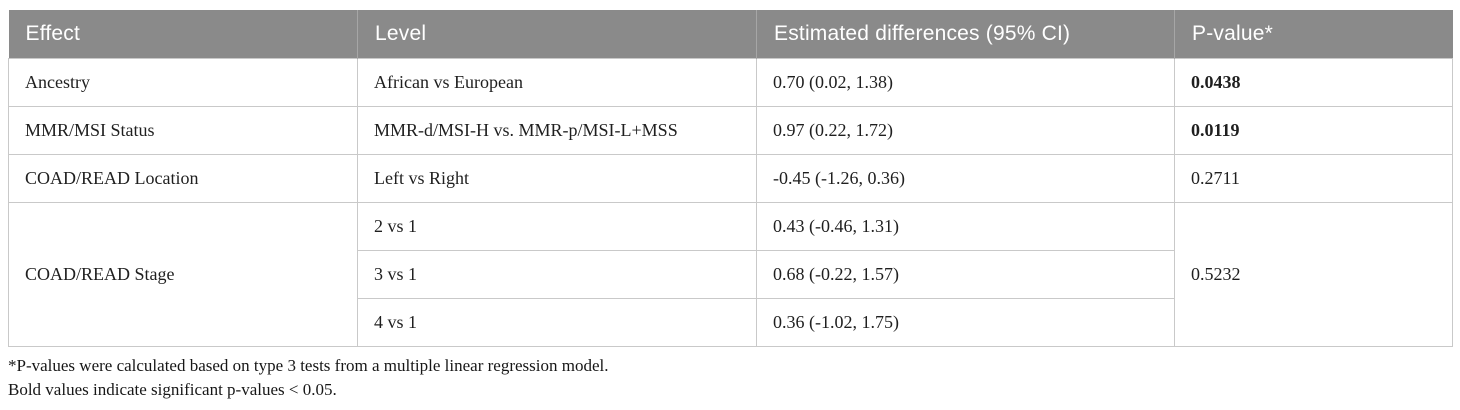  What do you see at coordinates (1313, 34) in the screenshot?
I see `column-header-pvalue: P-value*` at bounding box center [1313, 34].